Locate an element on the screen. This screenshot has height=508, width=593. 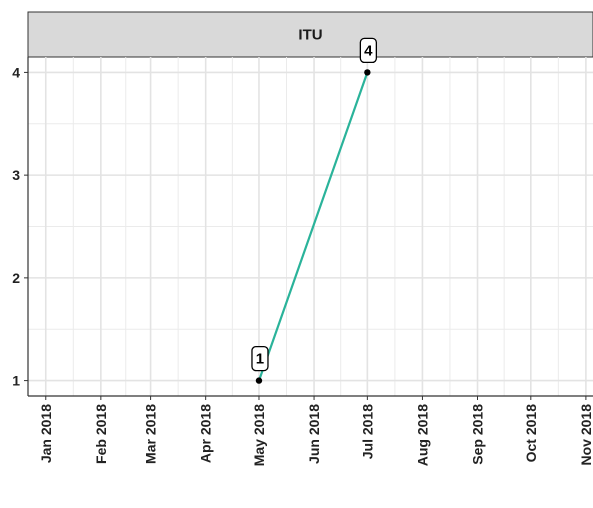
x-tick-label: Jun 2018 is located at coordinates (314, 434).